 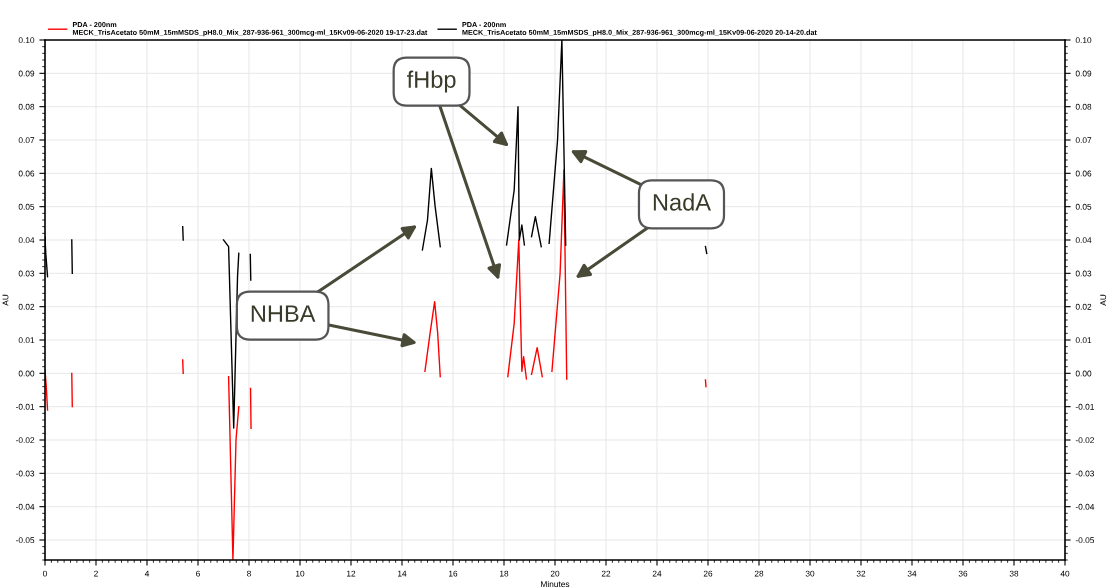 What do you see at coordinates (1084, 440) in the screenshot?
I see `y2-tick-label: -0.02` at bounding box center [1084, 440].